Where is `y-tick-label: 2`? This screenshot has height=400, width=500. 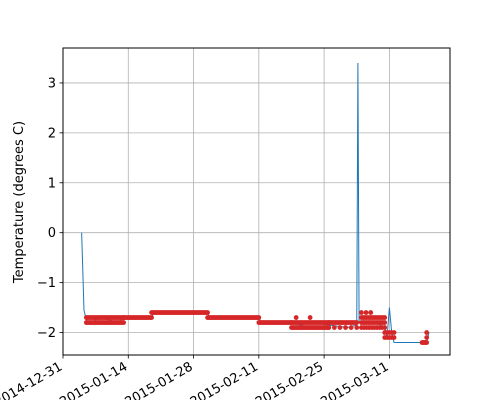 y-tick-label: 2 is located at coordinates (52, 133).